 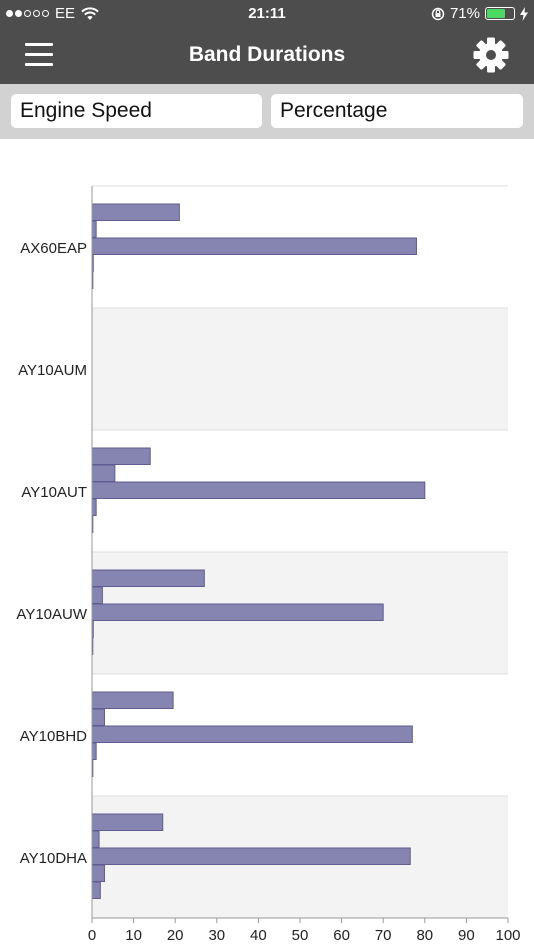 I want to click on signal-strength-icon, so click(x=27, y=13).